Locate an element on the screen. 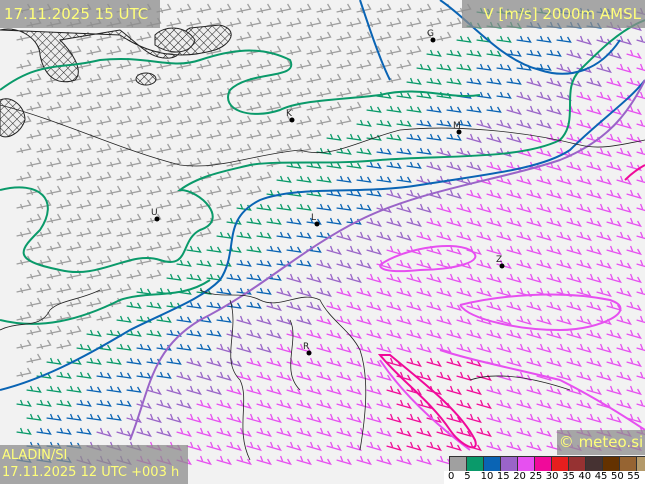 This screenshot has width=645, height=484. terrain-mask is located at coordinates (175, 40).